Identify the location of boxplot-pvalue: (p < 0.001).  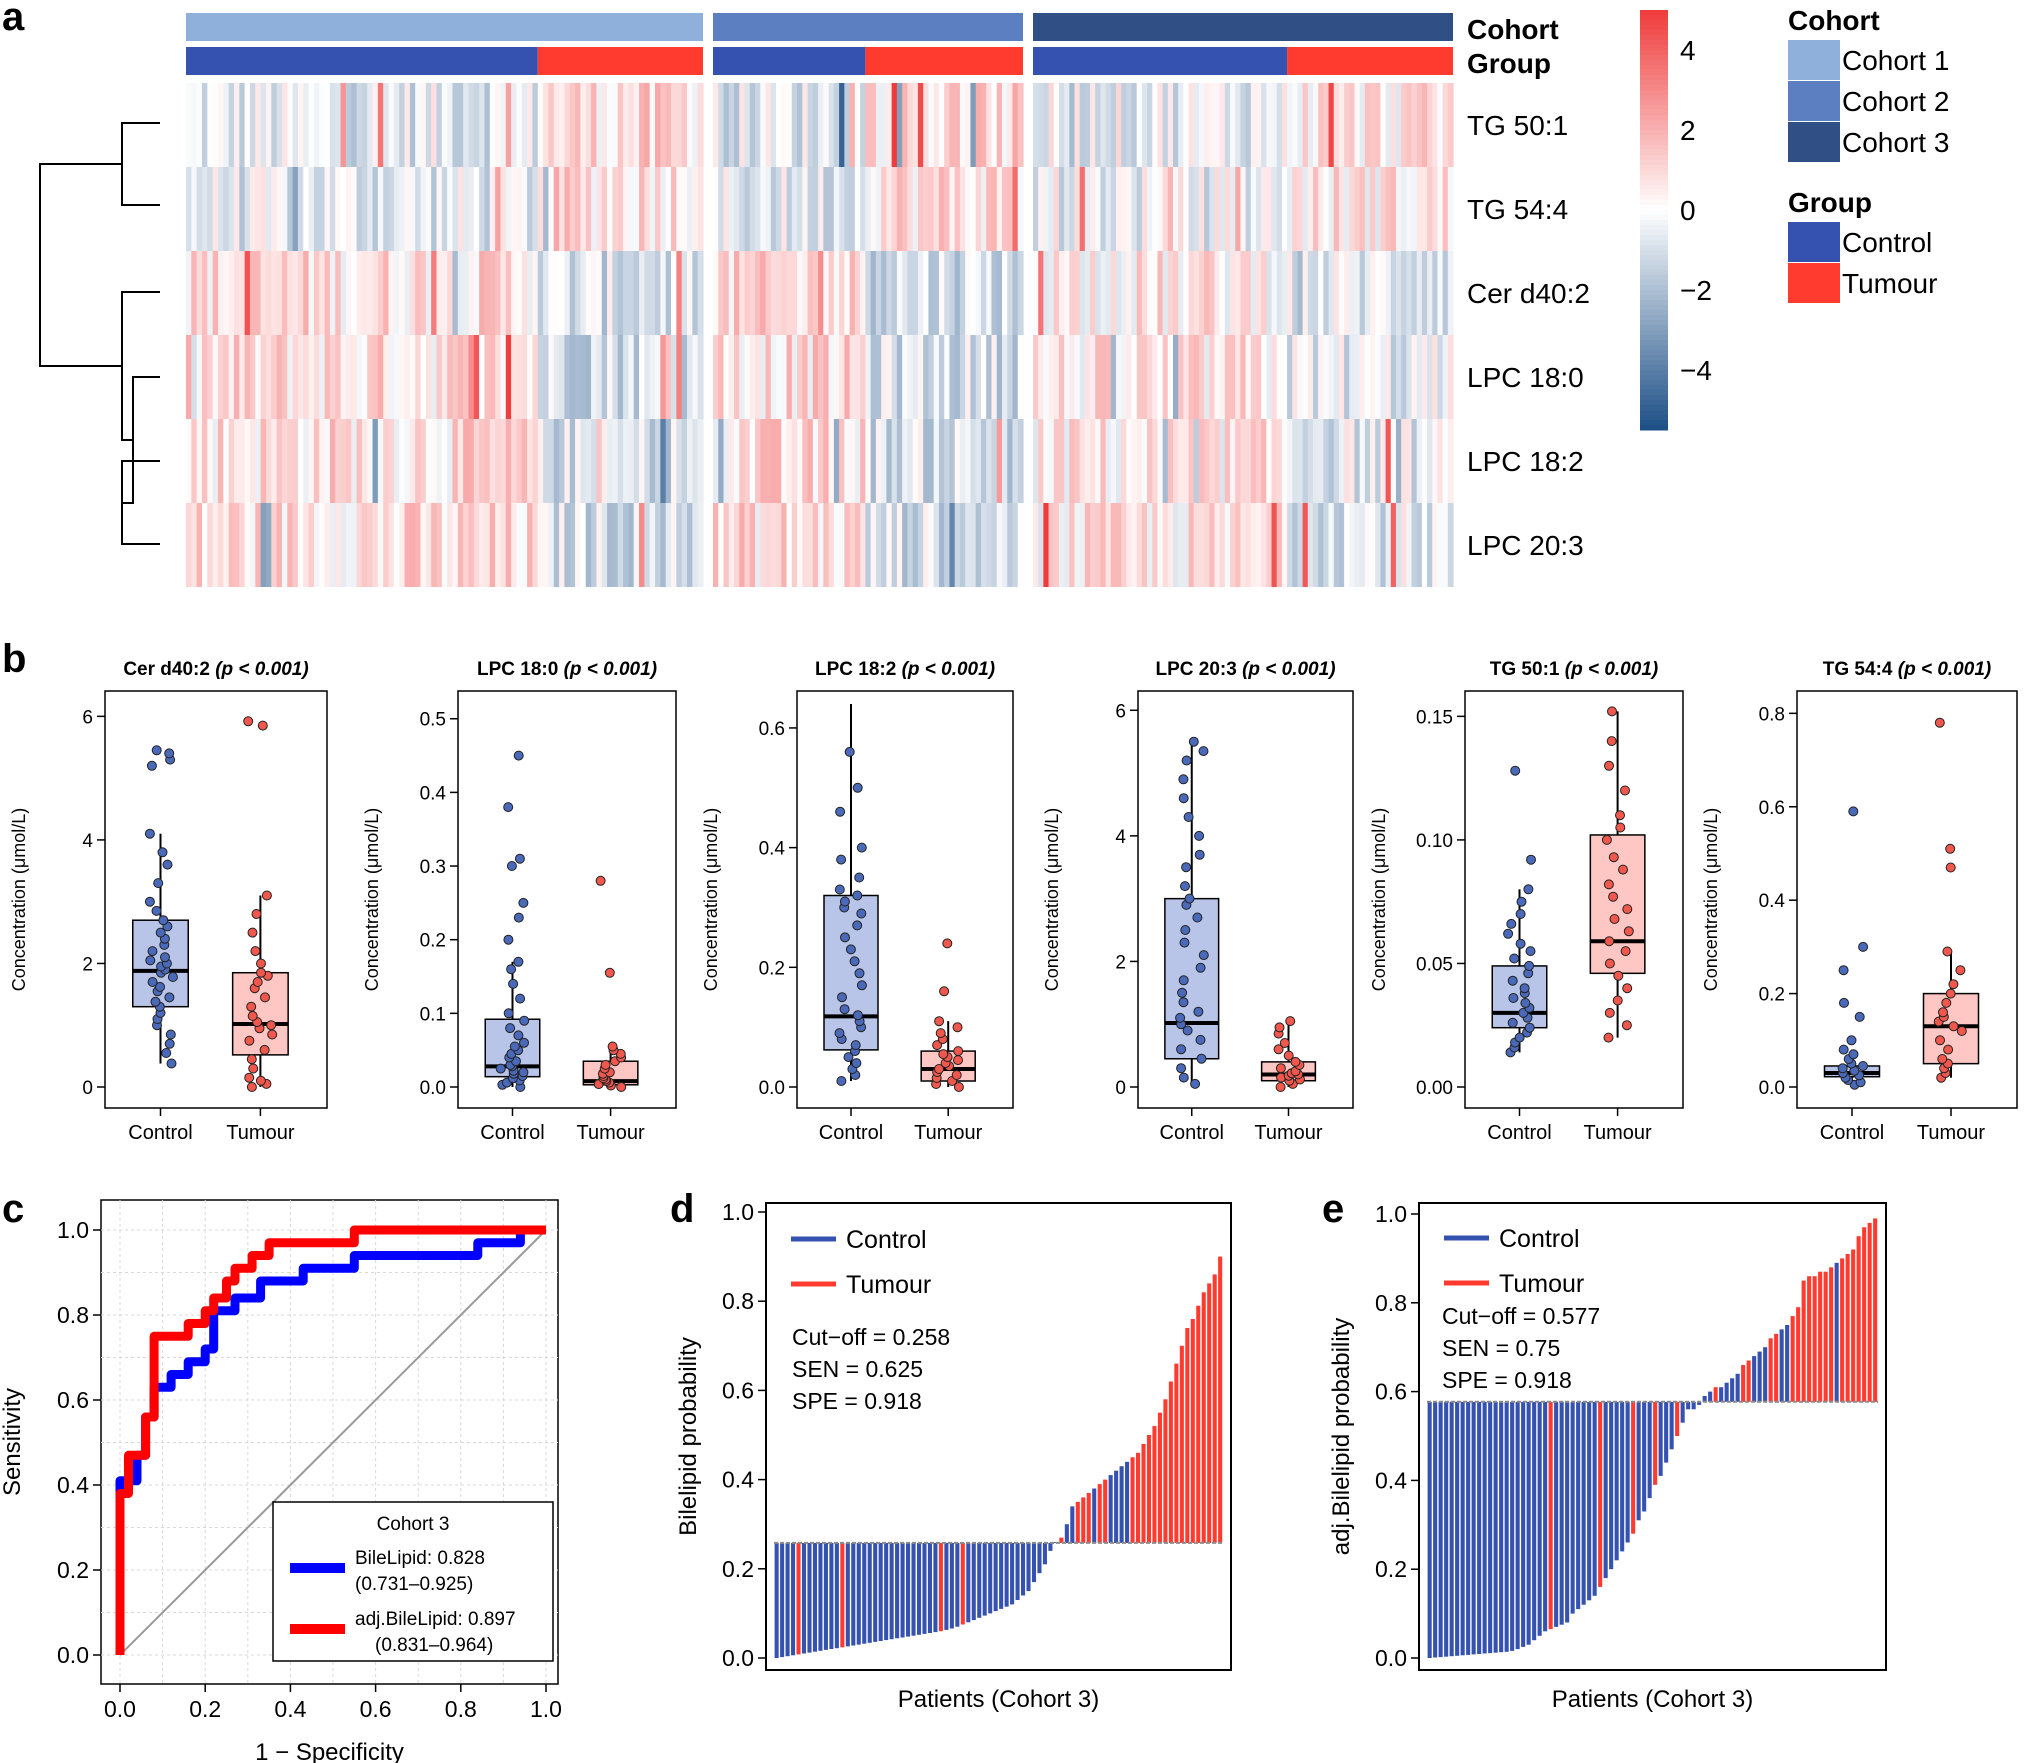
(1288, 669).